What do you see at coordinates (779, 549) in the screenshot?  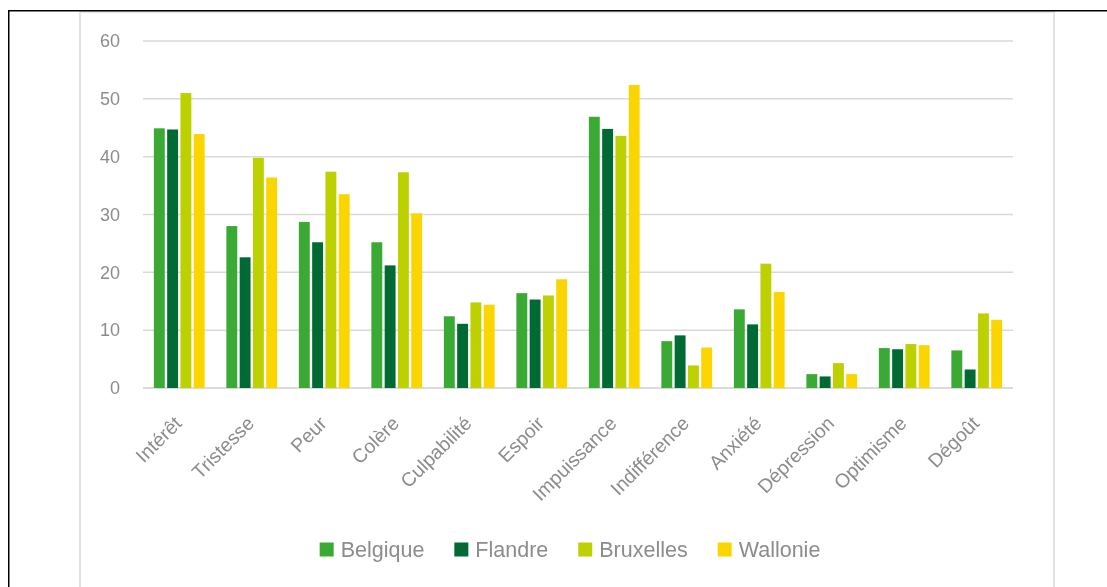 I see `legend-label: Wallonie` at bounding box center [779, 549].